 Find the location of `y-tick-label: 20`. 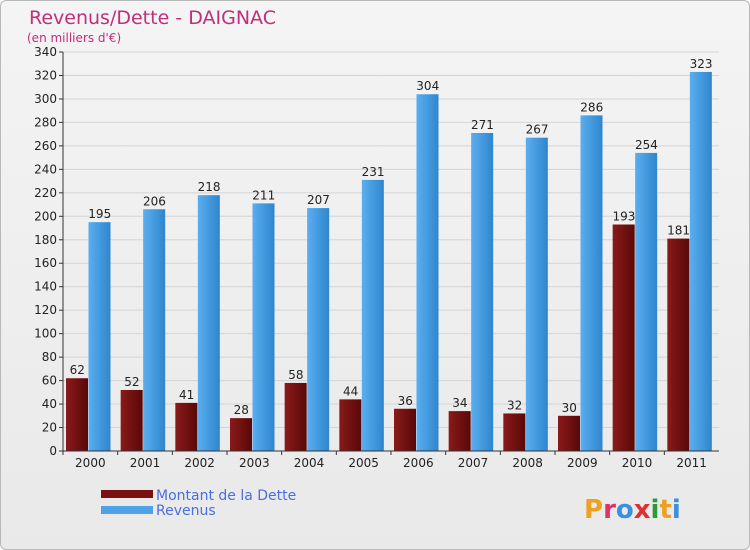

y-tick-label: 20 is located at coordinates (49, 428).